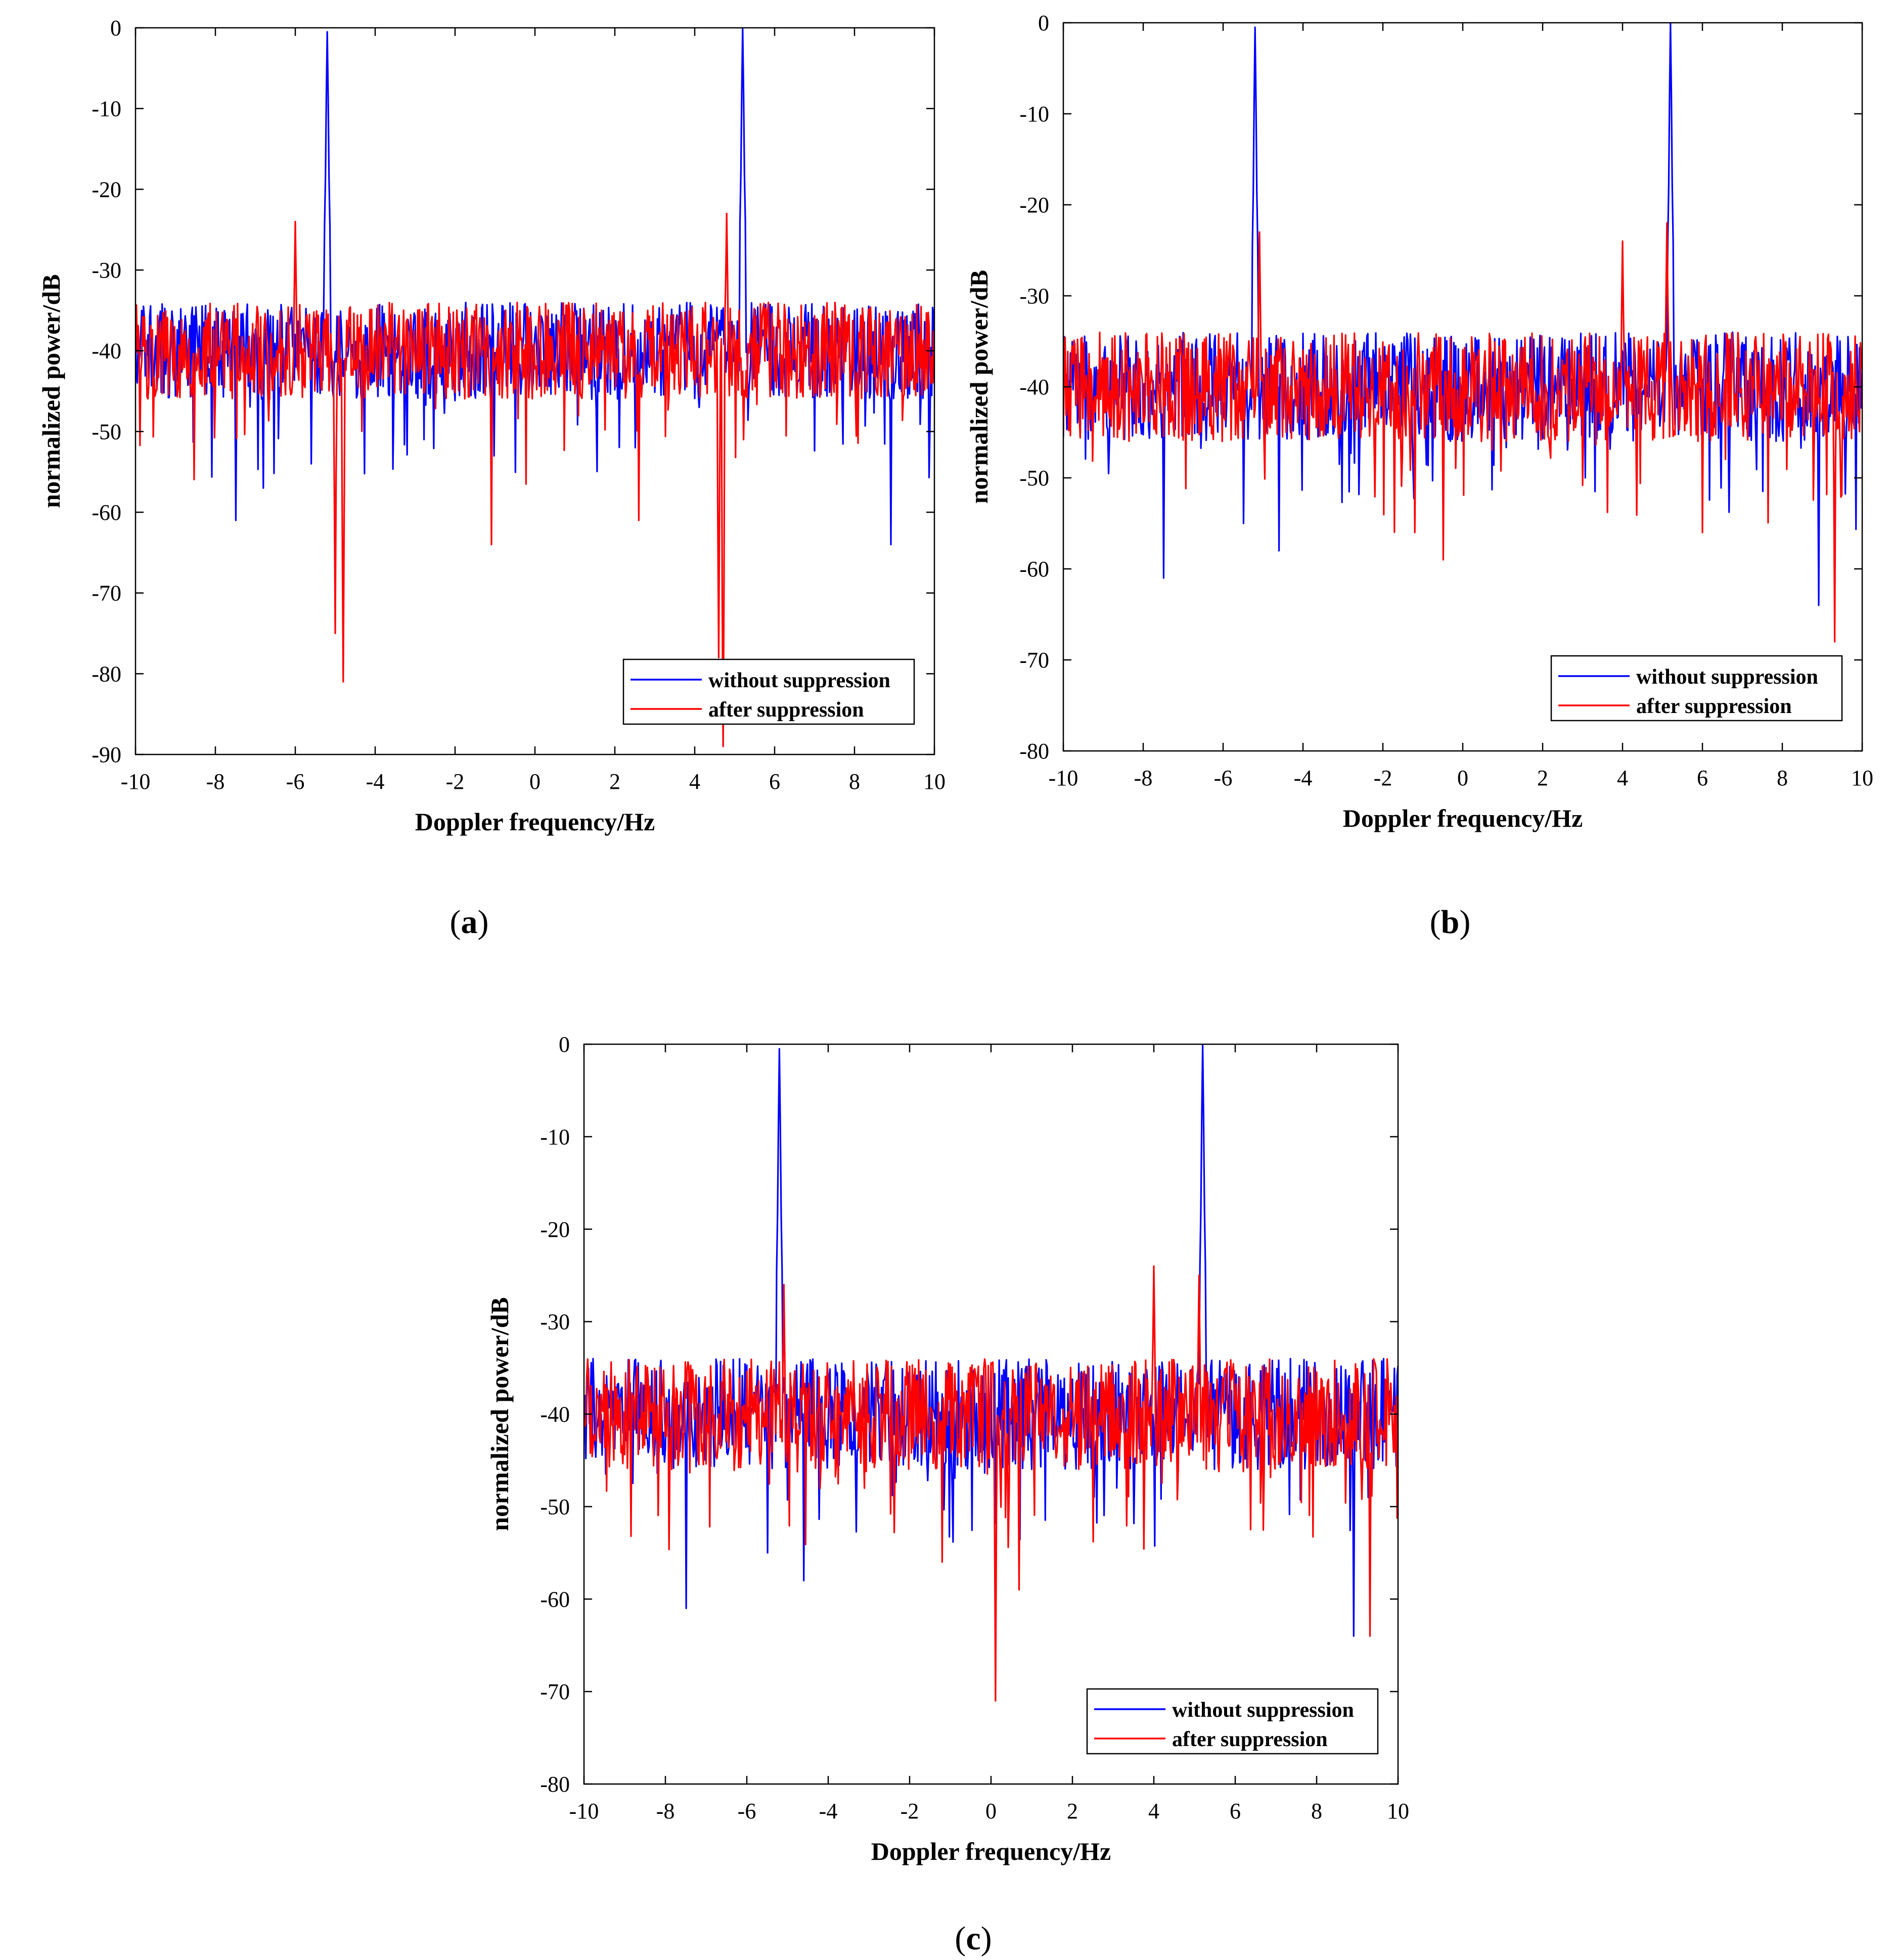 The height and width of the screenshot is (1960, 1889). I want to click on y-tick-label: -90, so click(106, 754).